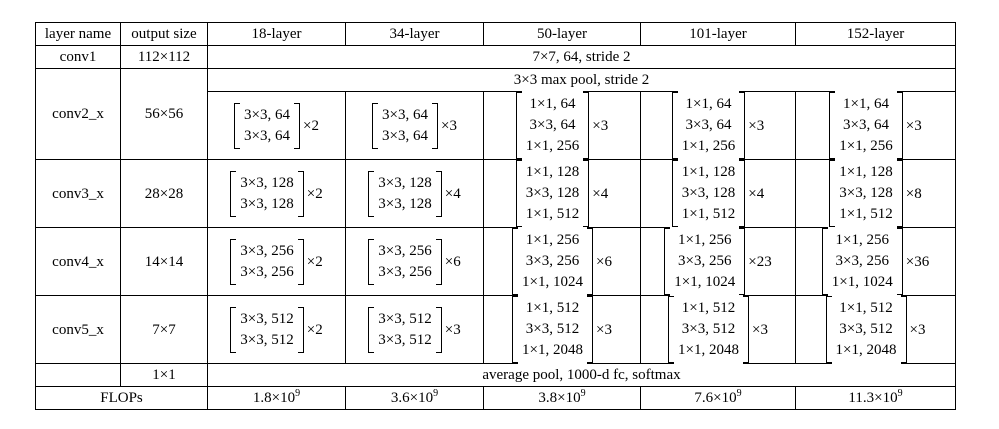 The width and height of the screenshot is (999, 429). I want to click on block-cell: 3×3, 128 3×3, 128 ×2, so click(276, 193).